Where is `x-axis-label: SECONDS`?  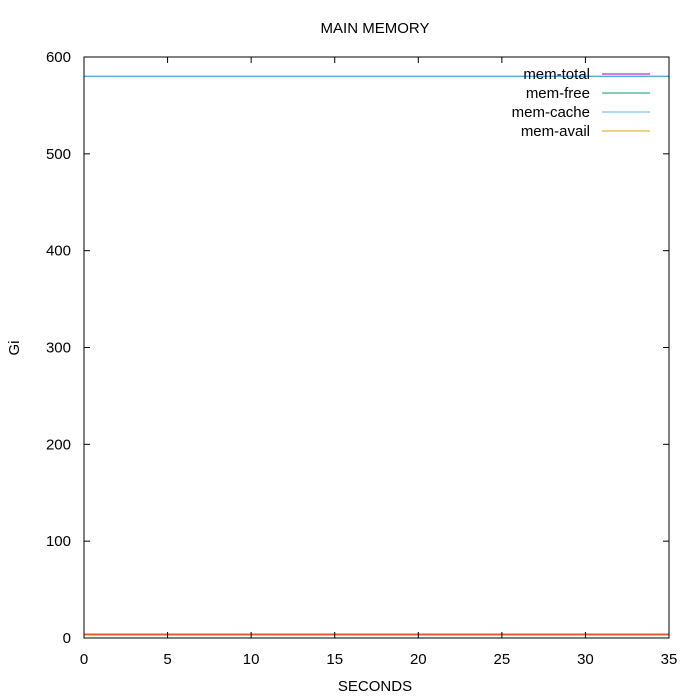
x-axis-label: SECONDS is located at coordinates (375, 686).